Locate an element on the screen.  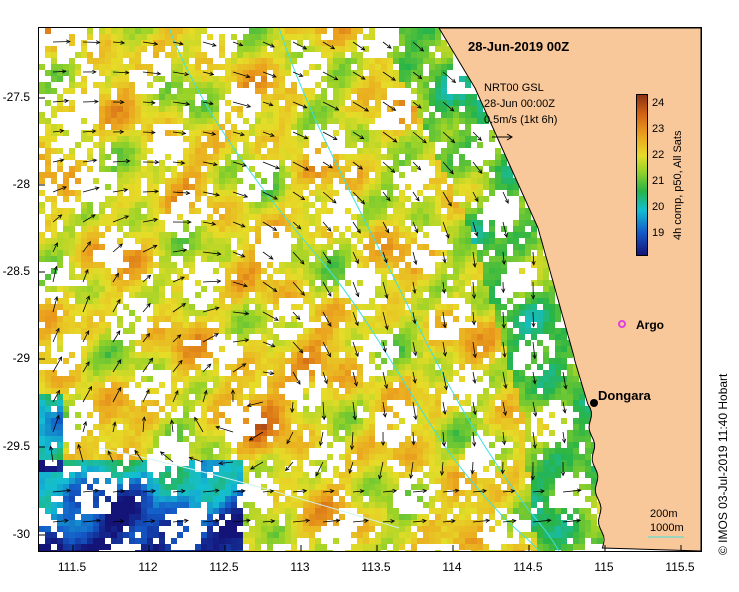
colorbar-tick: 23 is located at coordinates (658, 129).